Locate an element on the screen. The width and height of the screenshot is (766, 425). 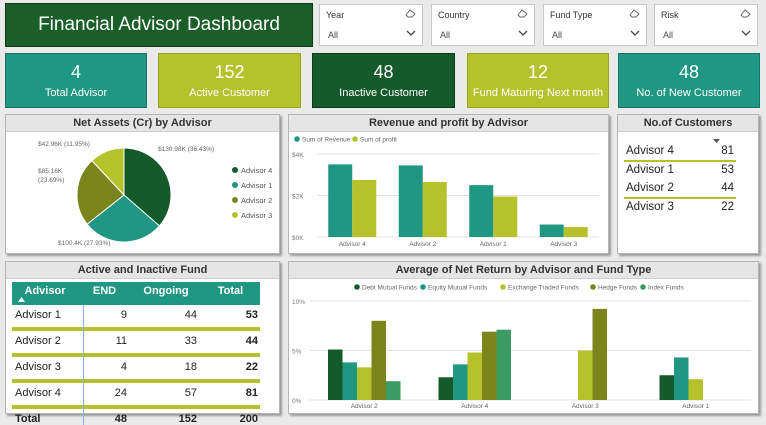
risk-slicer-label: Risk is located at coordinates (670, 15).